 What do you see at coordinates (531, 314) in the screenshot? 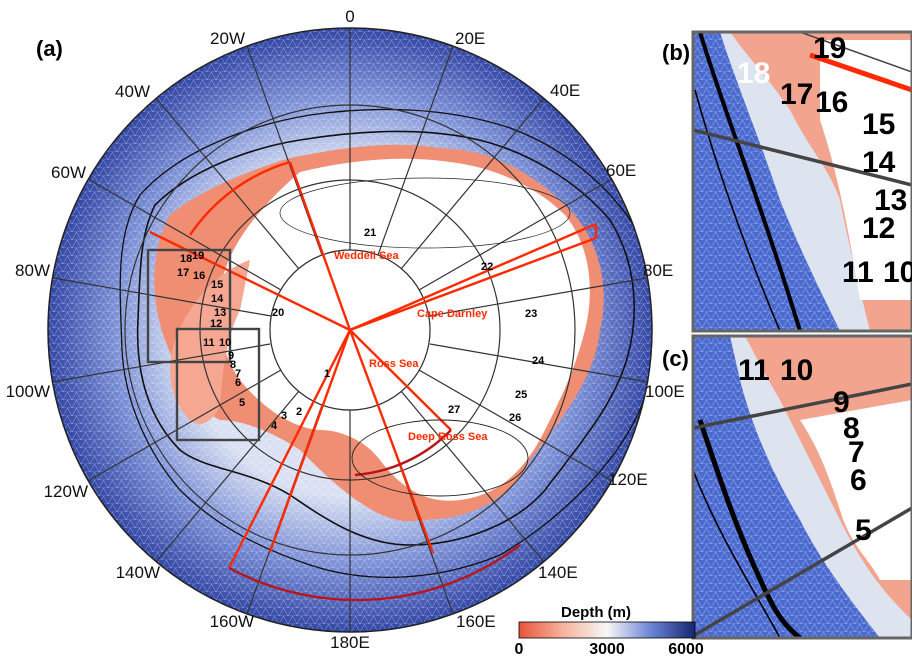
I see `sector-number: 23` at bounding box center [531, 314].